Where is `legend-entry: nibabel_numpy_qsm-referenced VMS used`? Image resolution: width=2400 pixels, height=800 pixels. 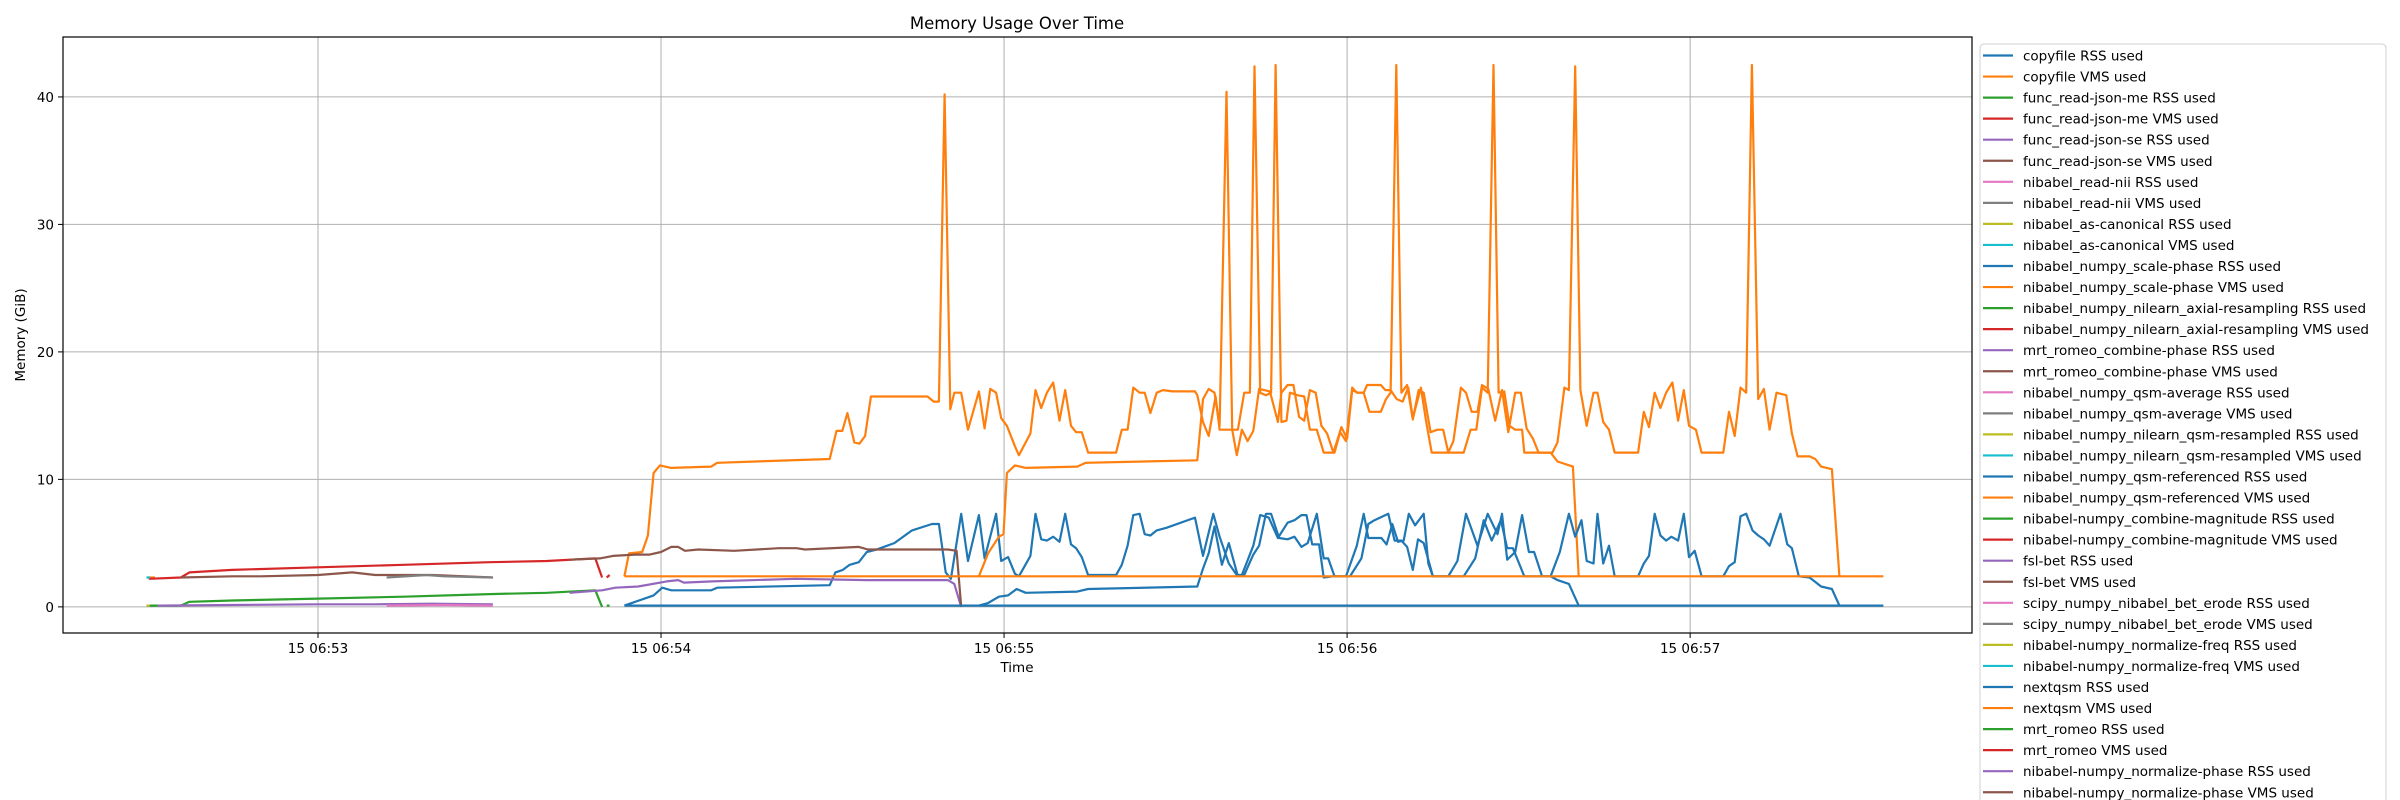
legend-entry: nibabel_numpy_qsm-referenced VMS used is located at coordinates (2146, 499).